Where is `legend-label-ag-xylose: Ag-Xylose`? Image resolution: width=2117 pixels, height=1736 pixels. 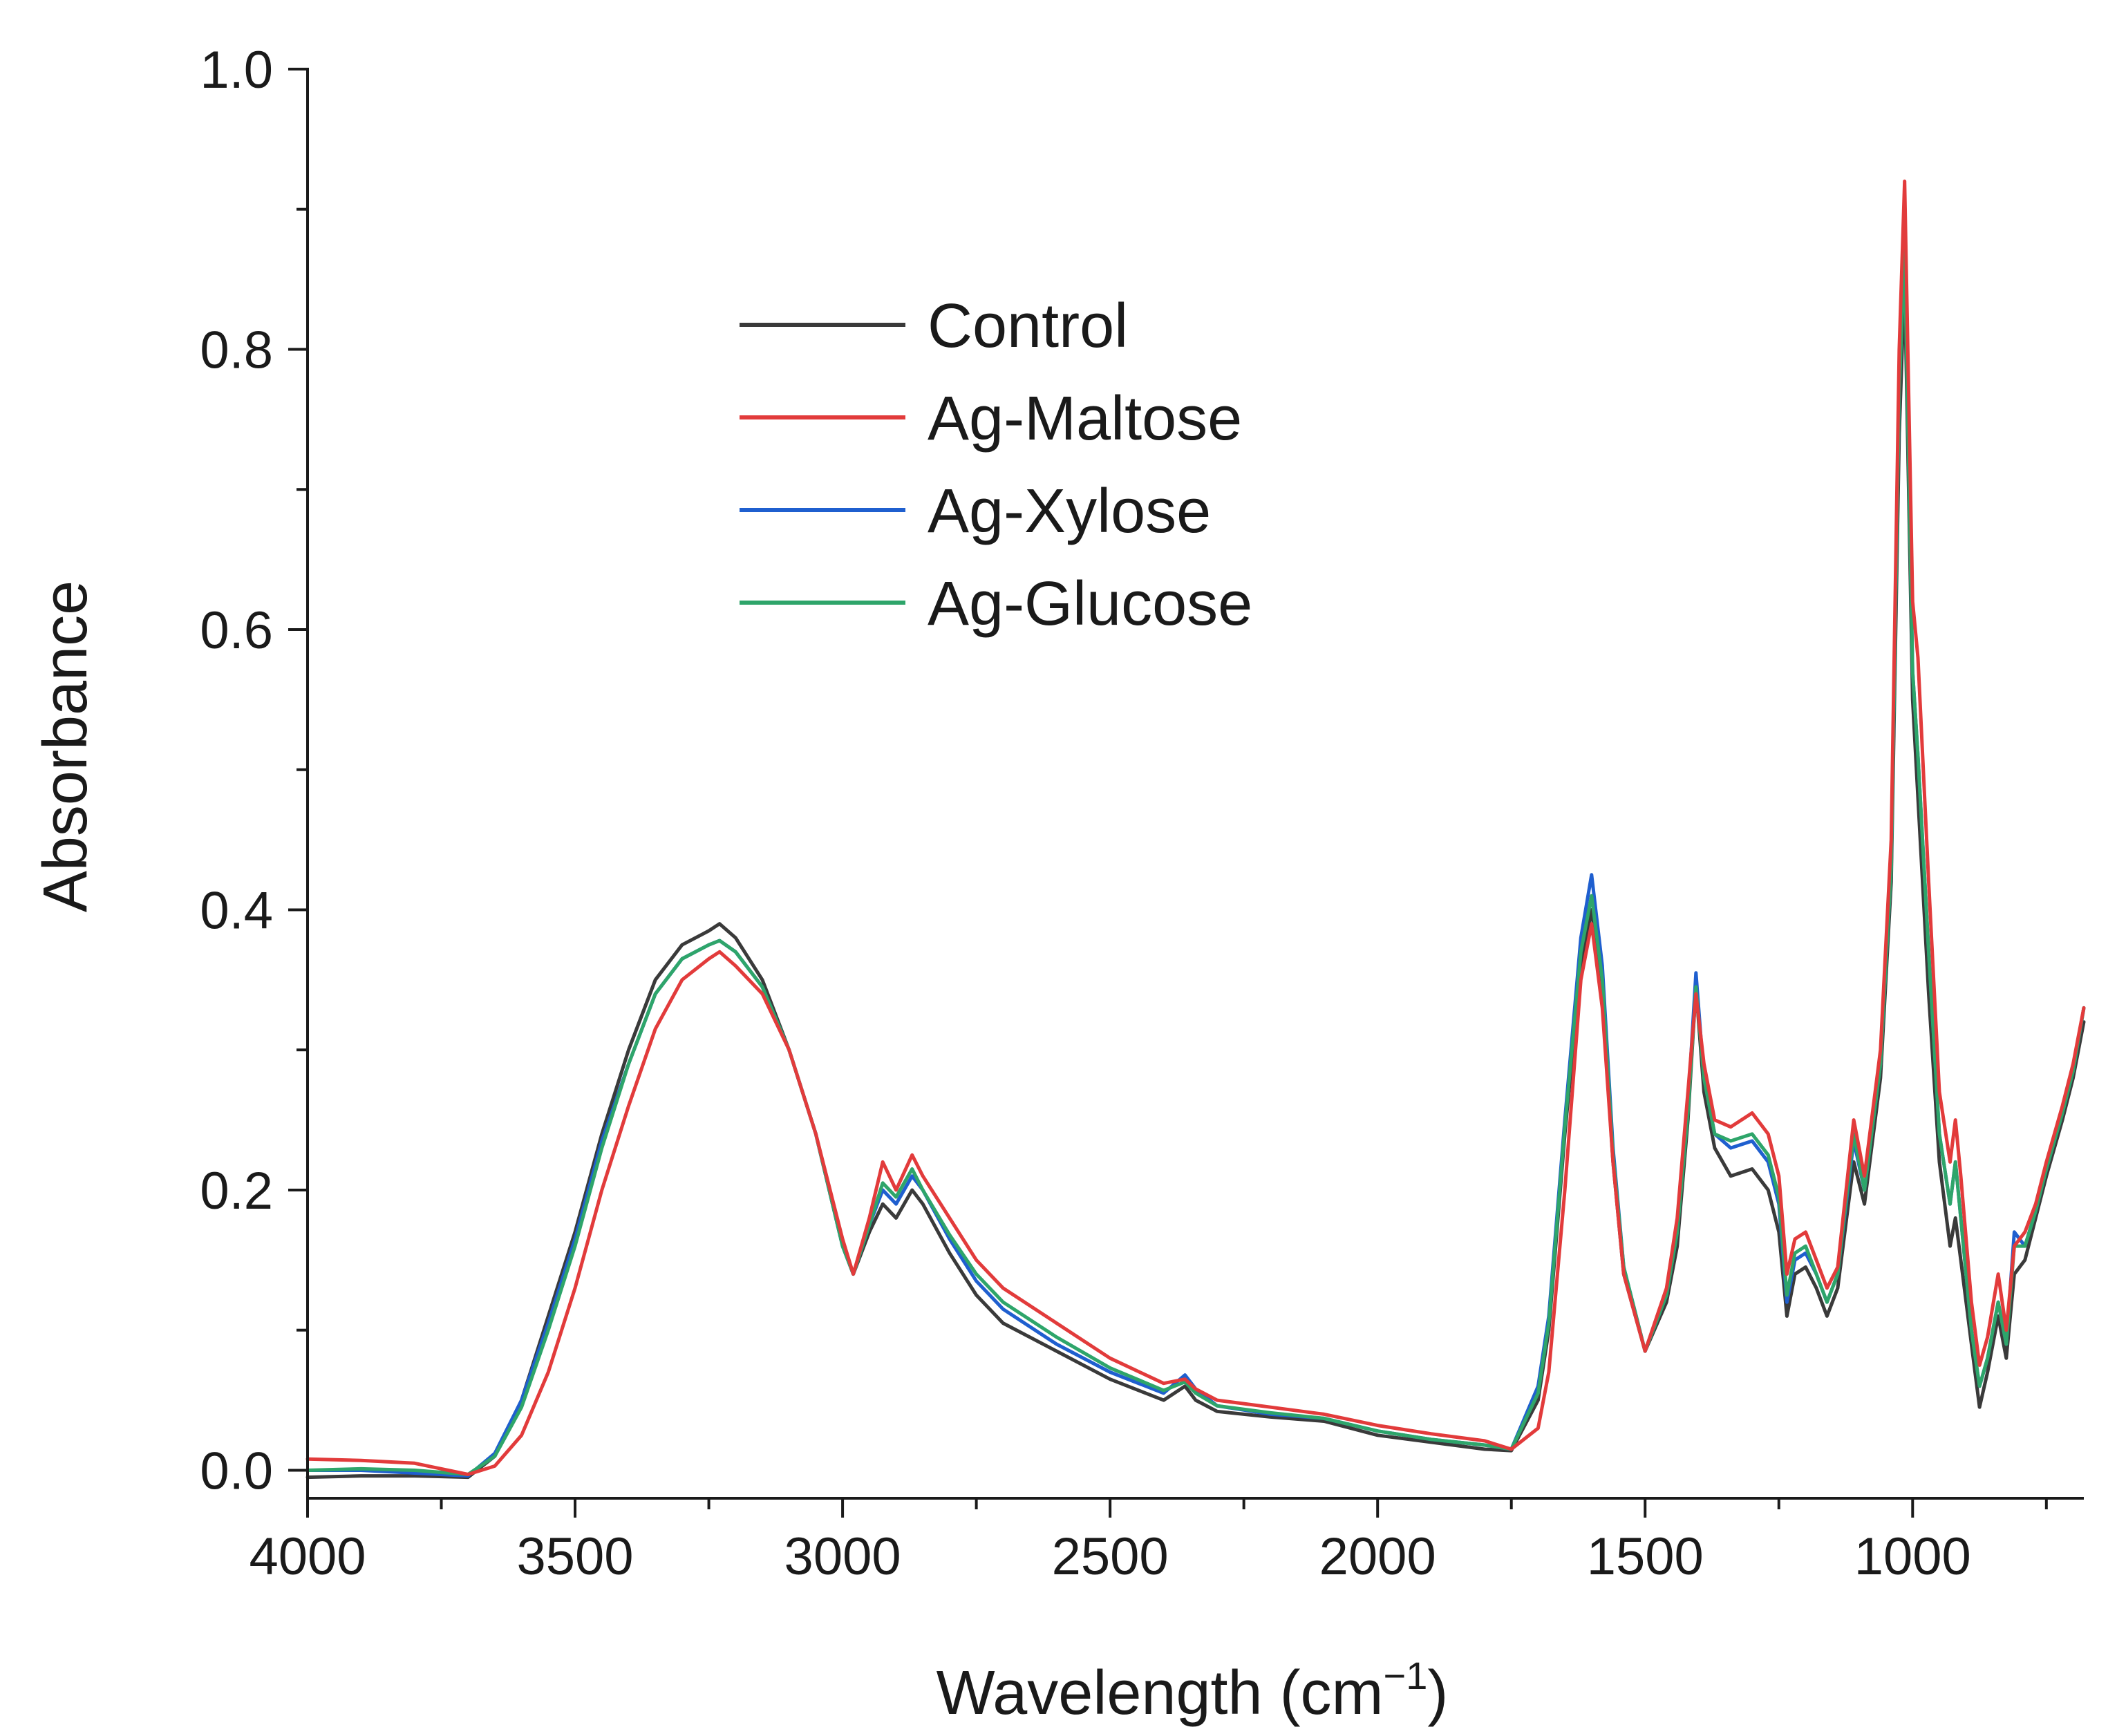 legend-label-ag-xylose: Ag-Xylose is located at coordinates (1069, 511).